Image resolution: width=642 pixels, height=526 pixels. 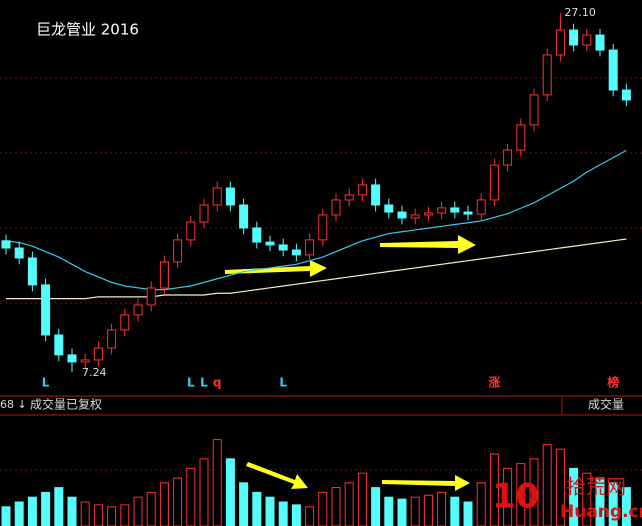 What do you see at coordinates (13, 404) in the screenshot?
I see `index-label: 68 ↓` at bounding box center [13, 404].